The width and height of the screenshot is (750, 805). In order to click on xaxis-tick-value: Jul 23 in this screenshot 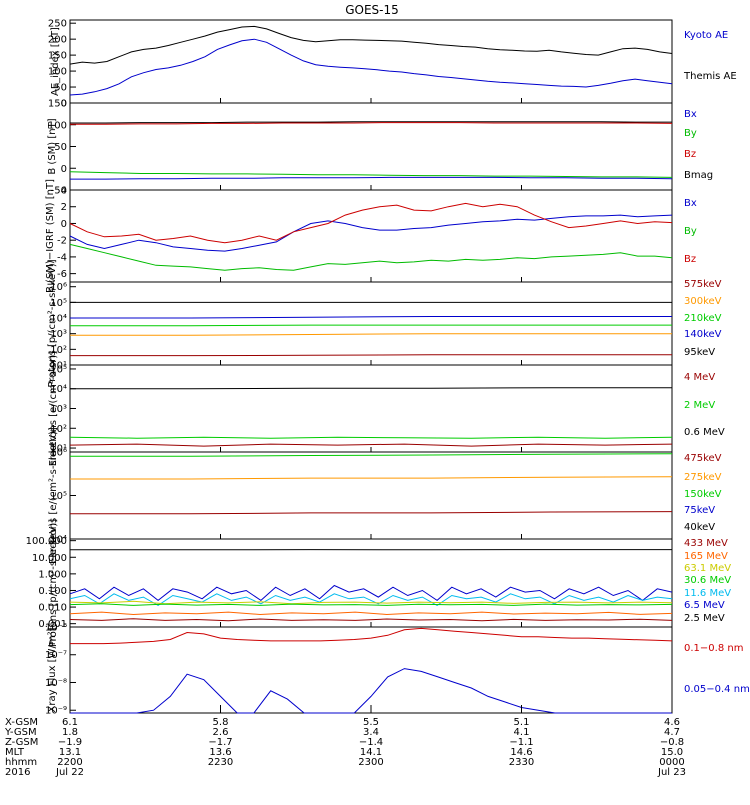, I will do `click(671, 772)`.